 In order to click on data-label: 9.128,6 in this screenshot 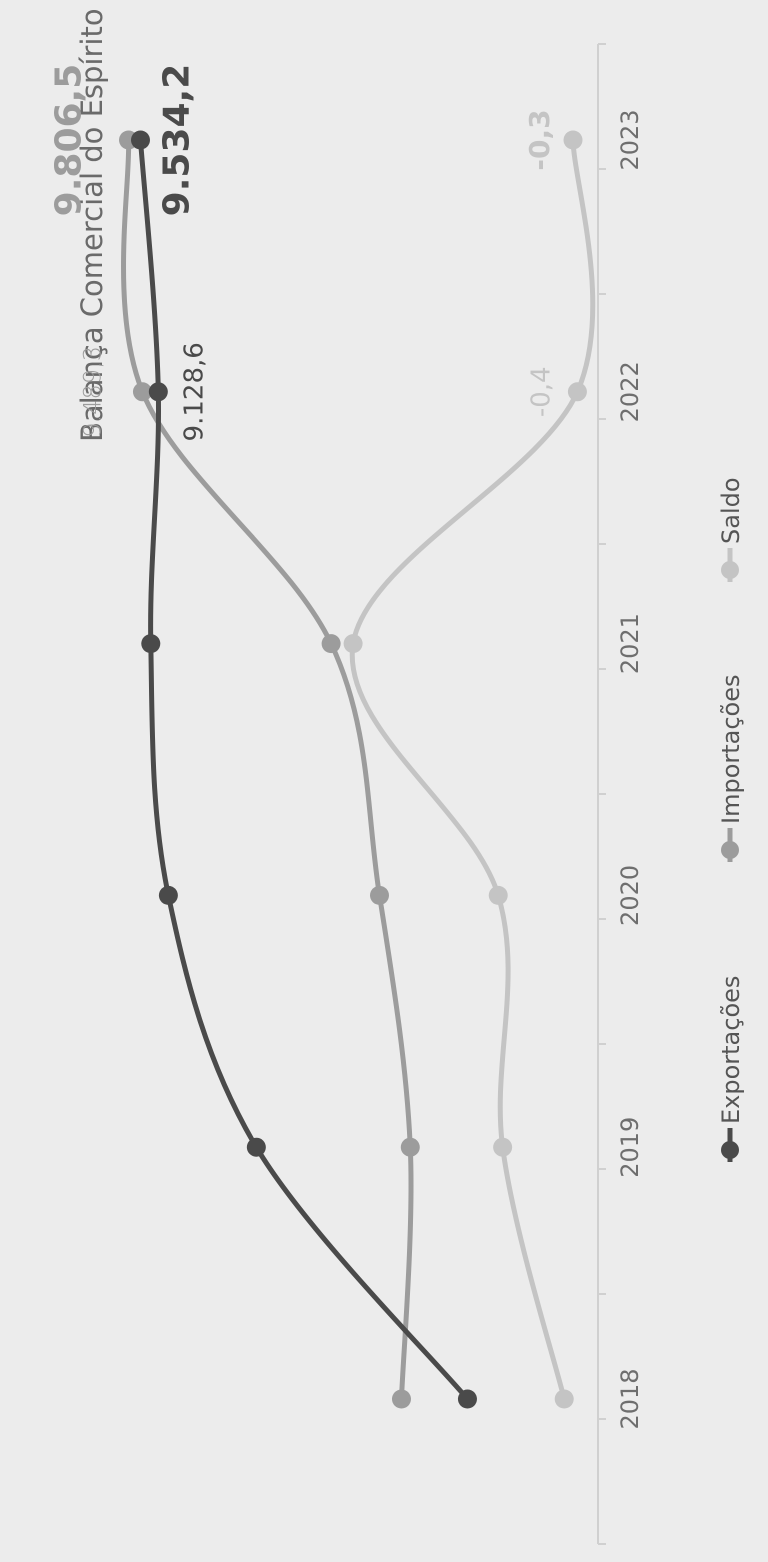, I will do `click(194, 391)`.